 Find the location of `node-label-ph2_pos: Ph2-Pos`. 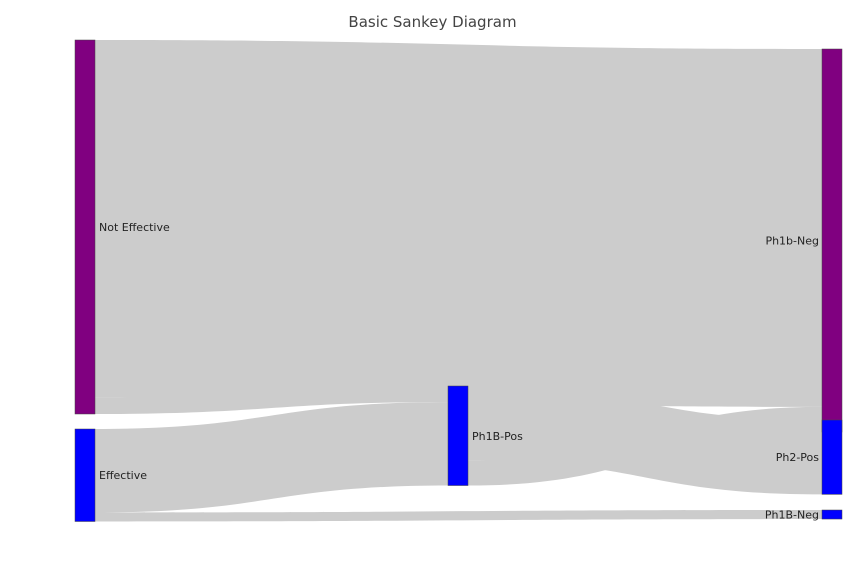

node-label-ph2_pos: Ph2-Pos is located at coordinates (798, 457).